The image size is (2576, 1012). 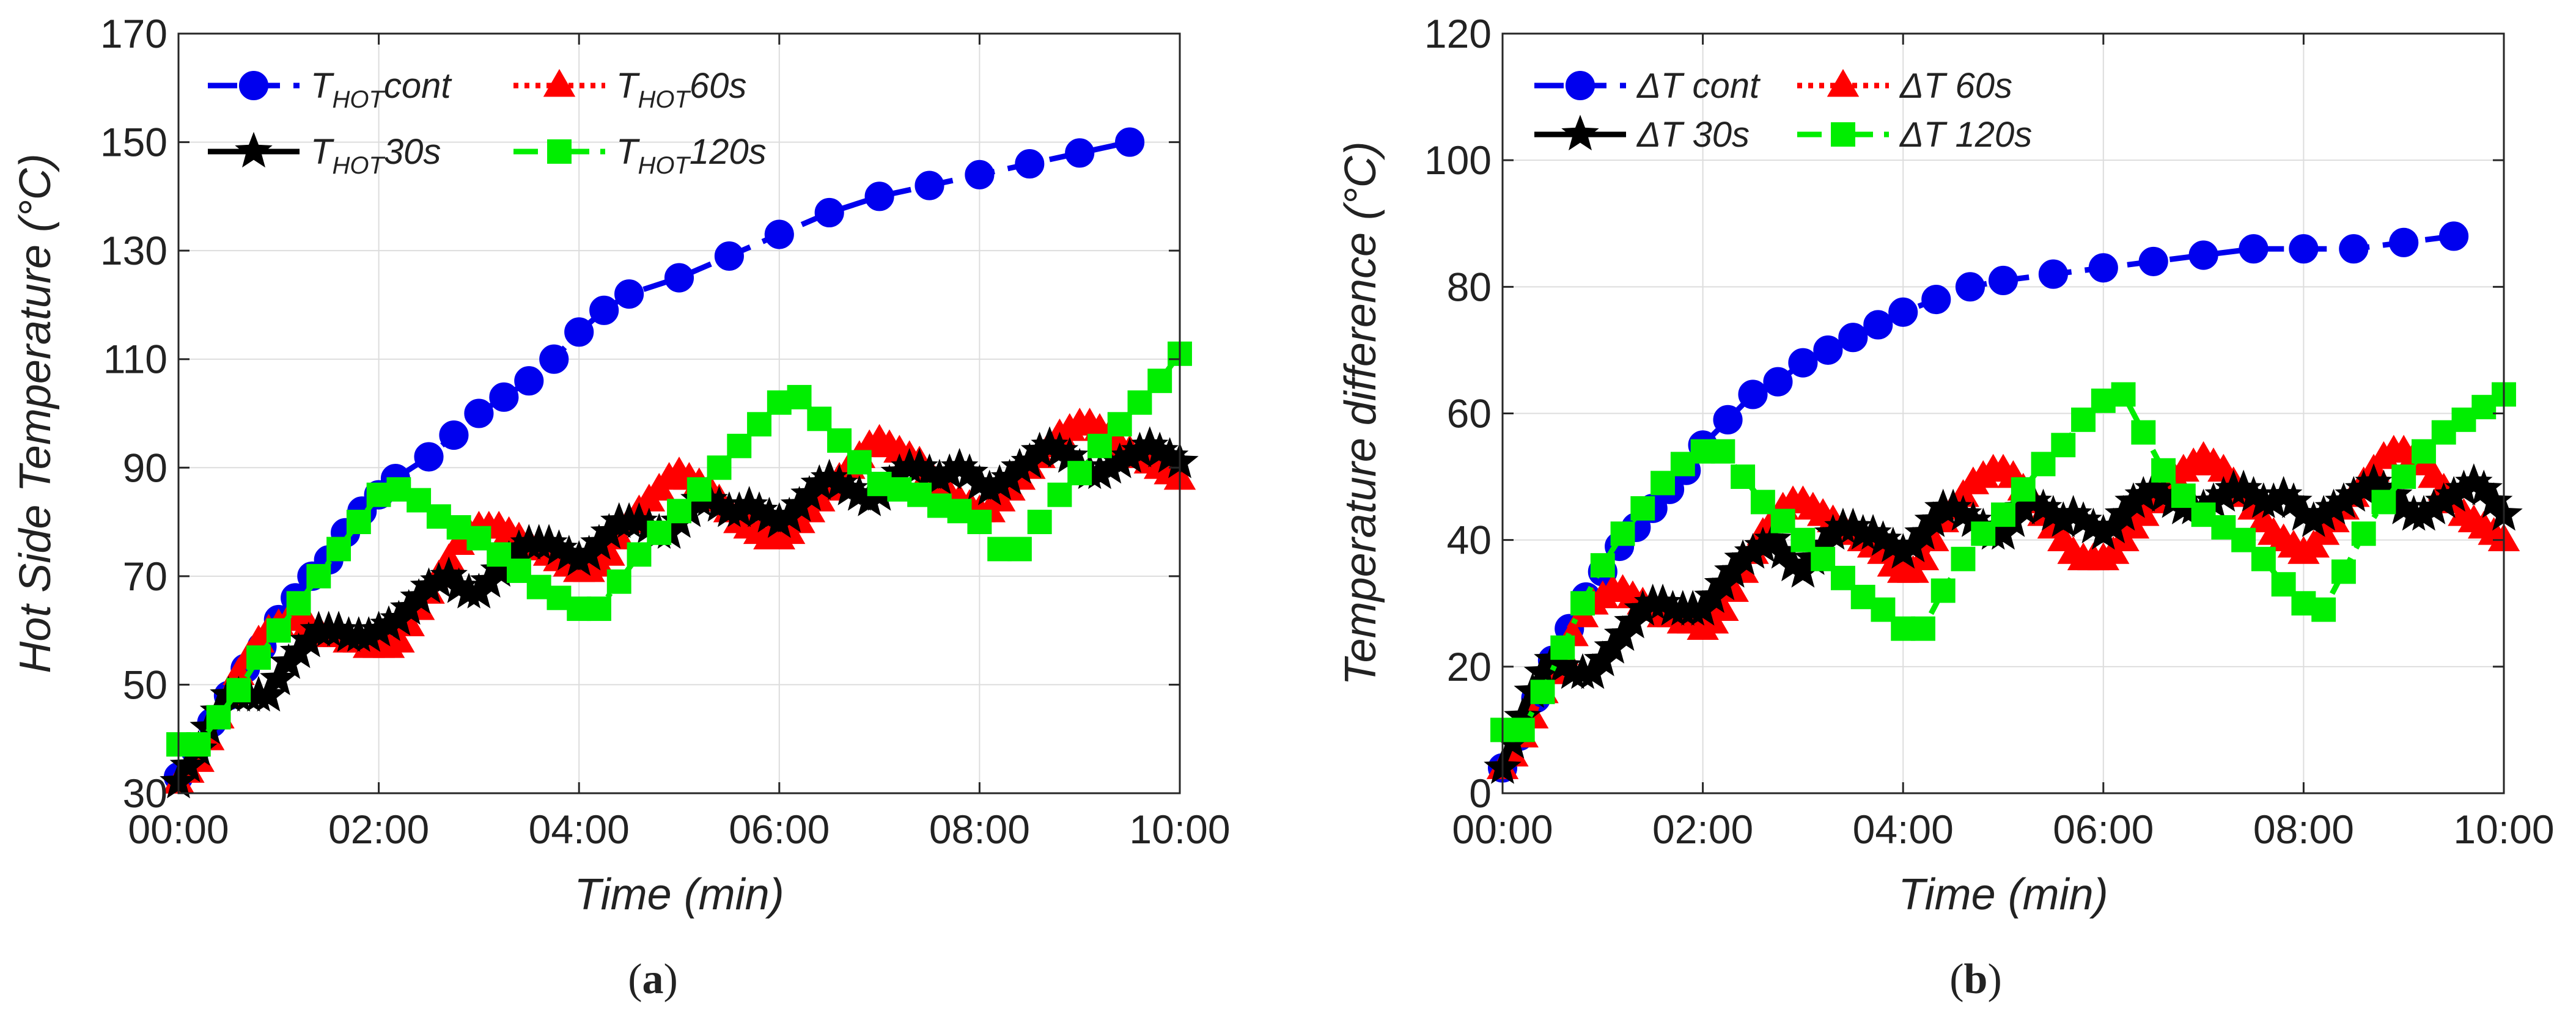 What do you see at coordinates (629, 90) in the screenshot?
I see `legend-item-THOT60s: THOT60s` at bounding box center [629, 90].